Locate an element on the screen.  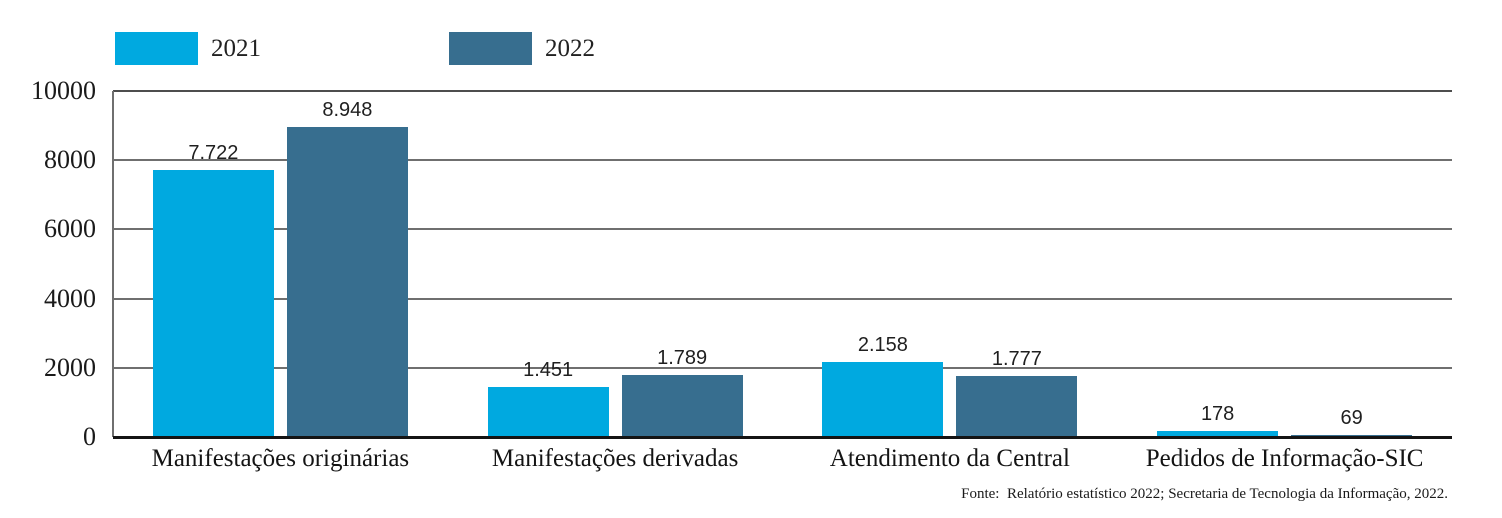
bar-value-2021-2: 1.451 is located at coordinates (548, 369).